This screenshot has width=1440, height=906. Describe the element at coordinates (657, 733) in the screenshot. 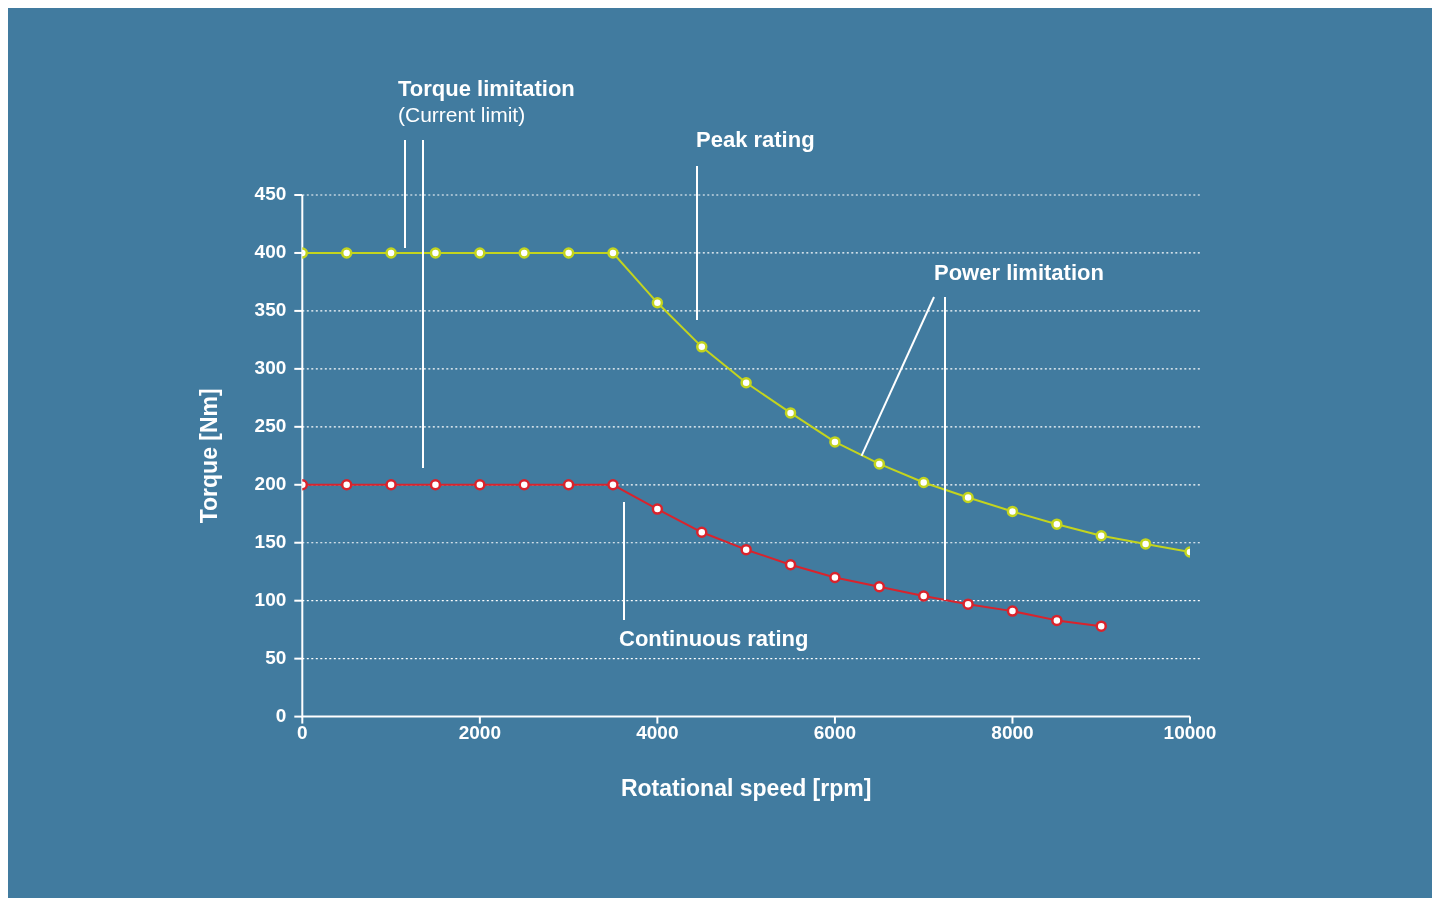

I see `x-tick-label: 4000` at that location.